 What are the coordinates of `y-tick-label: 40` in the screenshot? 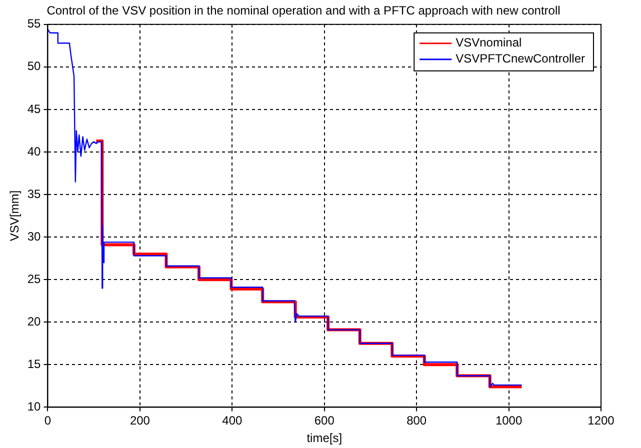 It's located at (34, 151).